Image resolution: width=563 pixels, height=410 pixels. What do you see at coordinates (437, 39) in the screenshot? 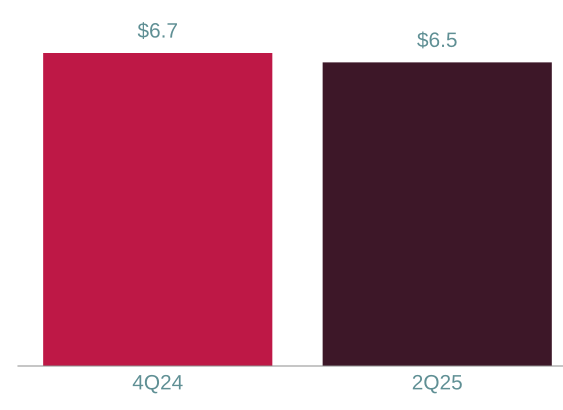
I see `data-label: $6.5` at bounding box center [437, 39].